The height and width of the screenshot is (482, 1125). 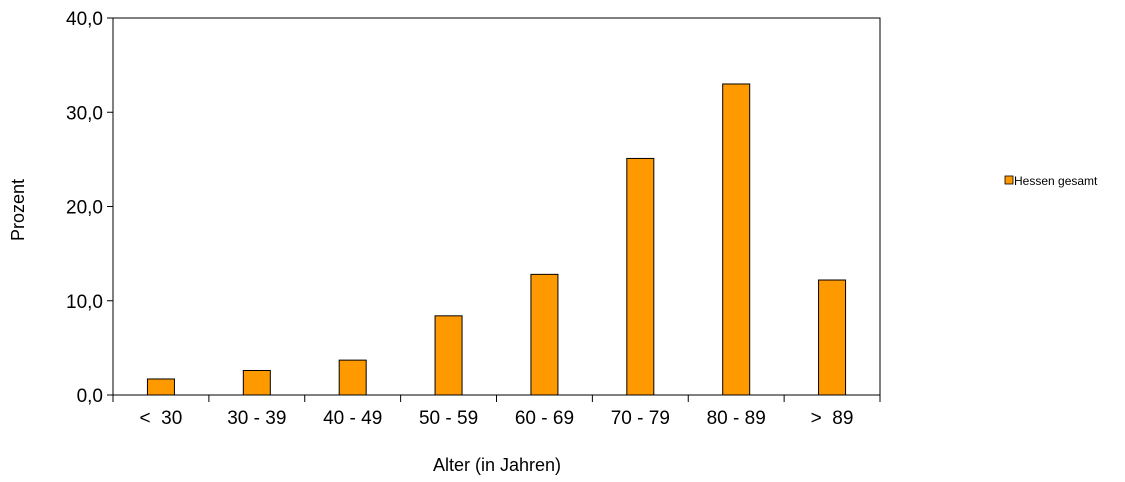 I want to click on y-tick-label: 30,0, so click(x=84, y=113).